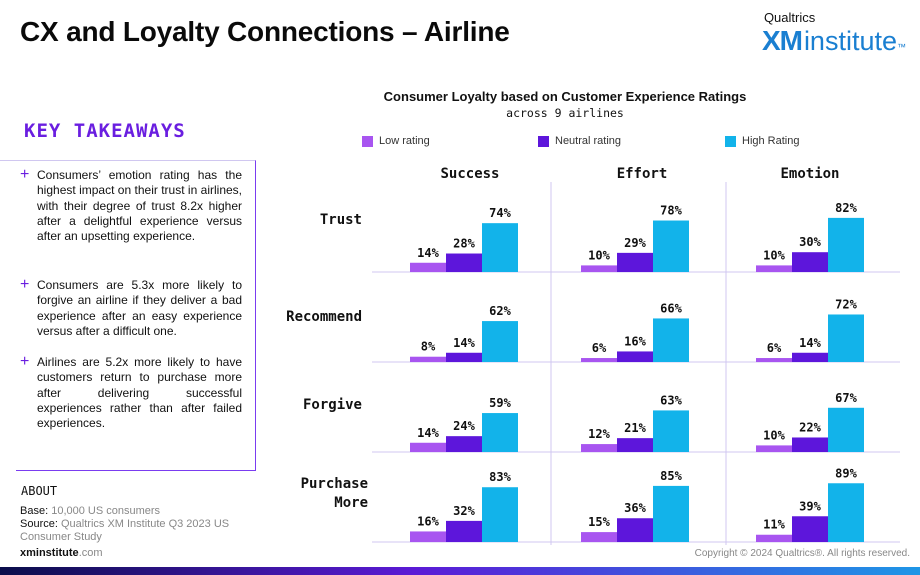  Describe the element at coordinates (428, 347) in the screenshot. I see `data-label: 8%` at that location.